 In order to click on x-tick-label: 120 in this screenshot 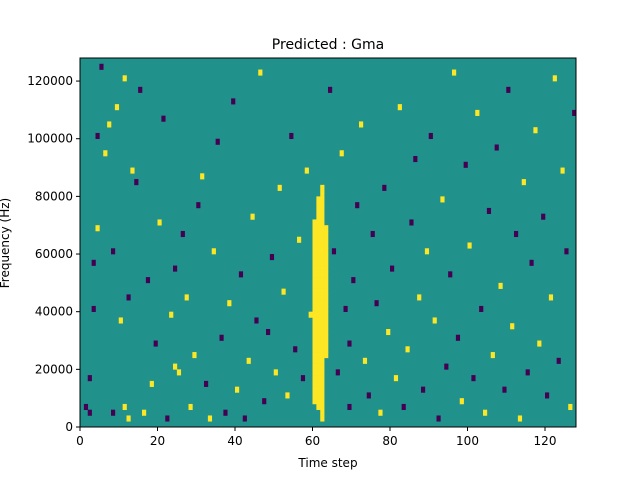, I will do `click(545, 441)`.